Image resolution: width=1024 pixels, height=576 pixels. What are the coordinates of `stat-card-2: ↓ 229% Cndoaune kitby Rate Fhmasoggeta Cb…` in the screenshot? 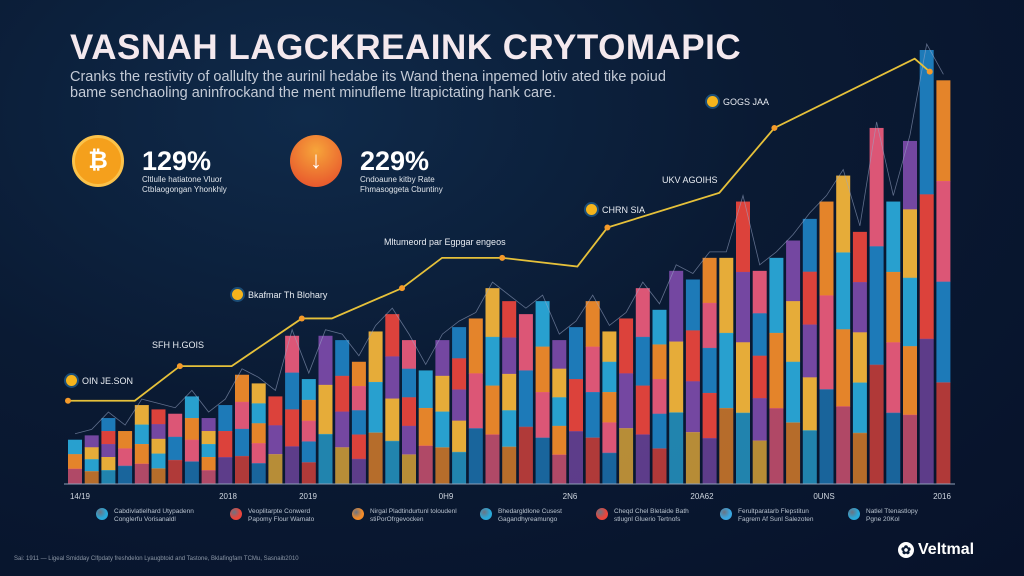 It's located at (366, 164).